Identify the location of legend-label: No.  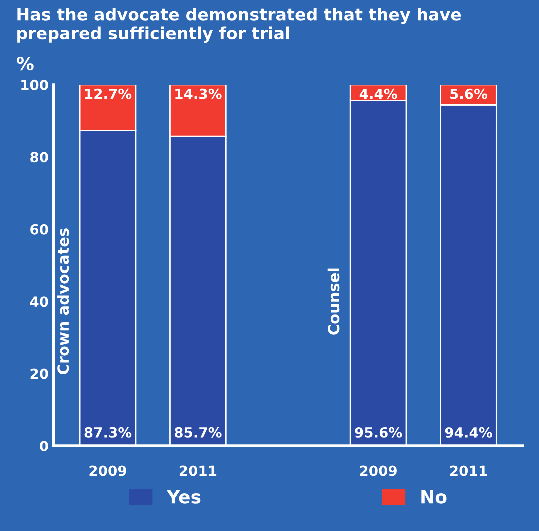
(434, 497).